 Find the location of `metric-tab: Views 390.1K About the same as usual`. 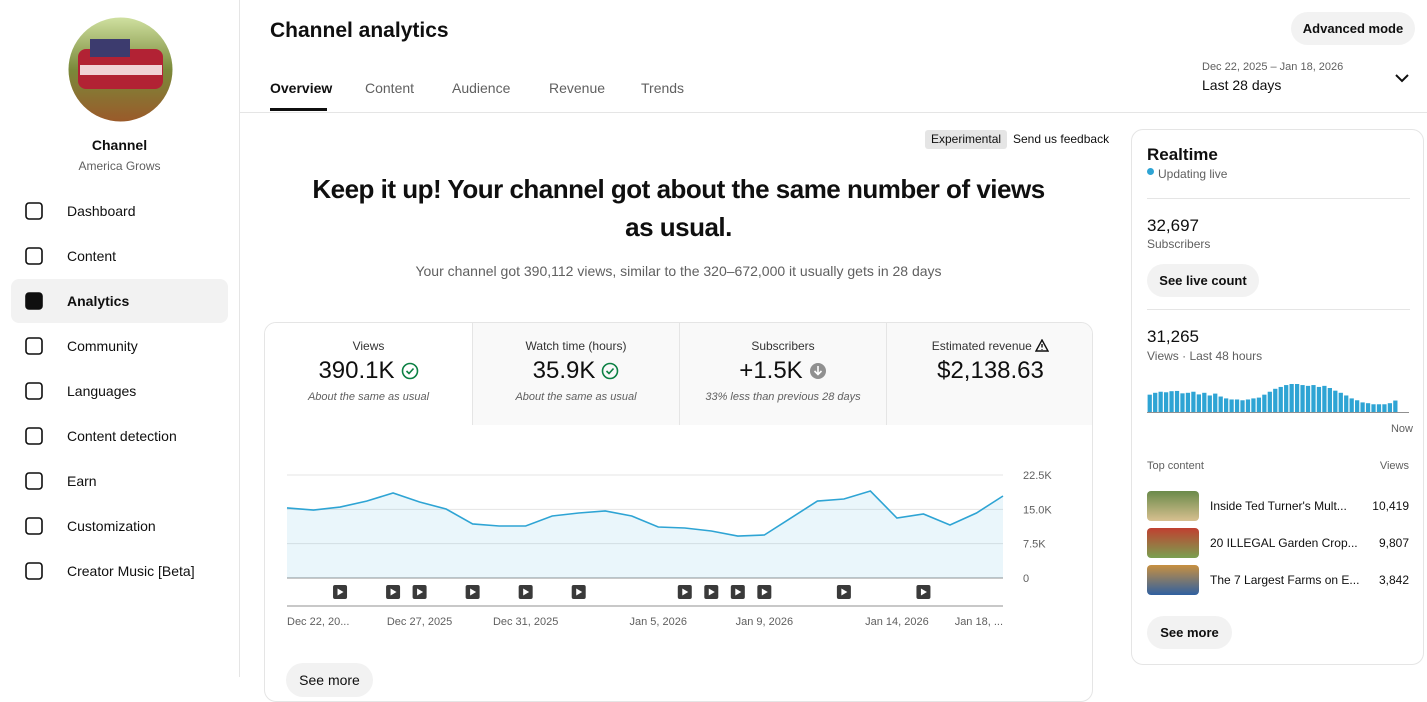

metric-tab: Views 390.1K About the same as usual is located at coordinates (368, 374).